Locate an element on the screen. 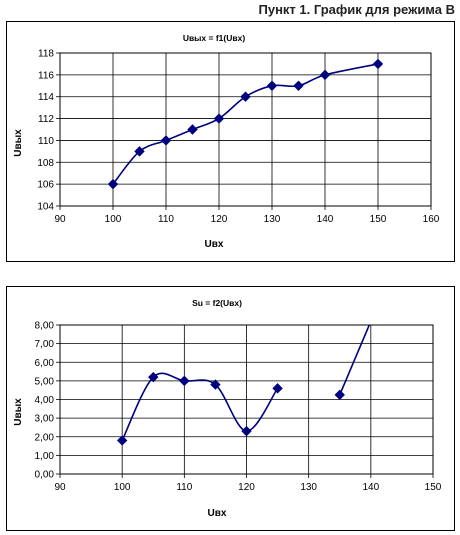 This screenshot has height=535, width=460. y-tick-label: 6,00 is located at coordinates (45, 363).